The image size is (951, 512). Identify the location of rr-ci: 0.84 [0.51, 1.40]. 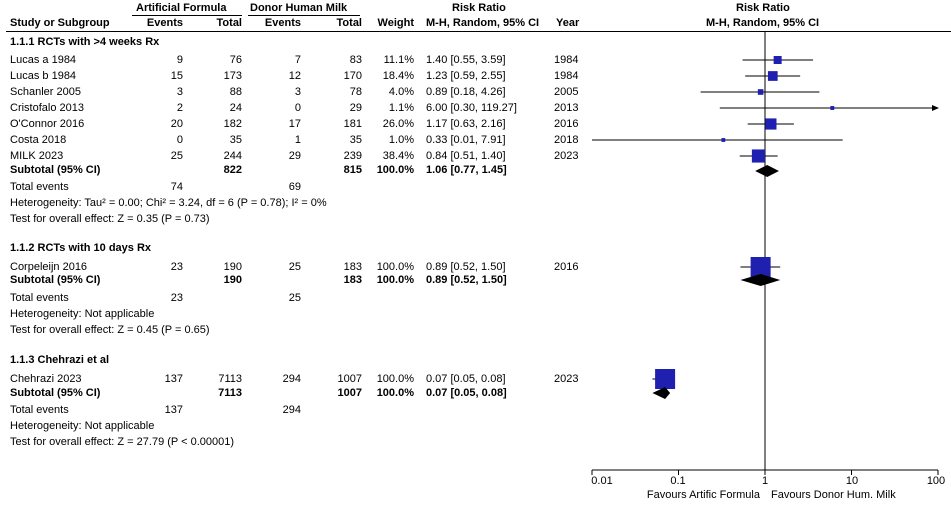
(466, 156).